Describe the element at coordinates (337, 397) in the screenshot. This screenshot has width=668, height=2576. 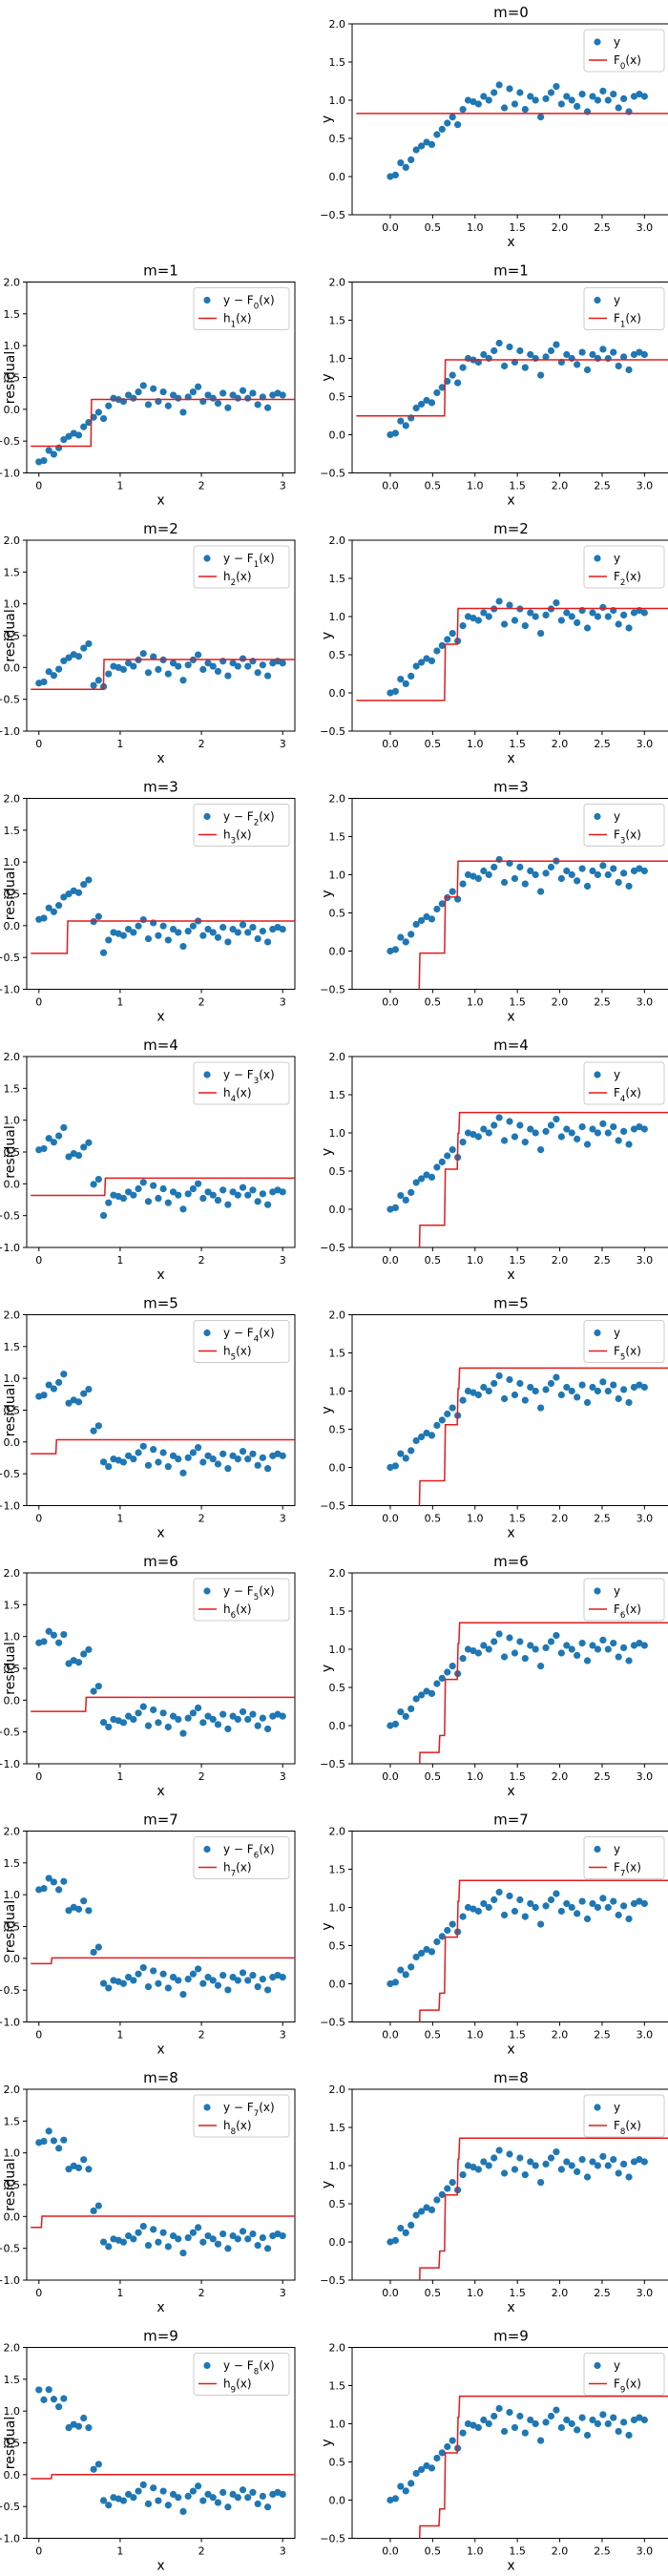
I see `y-tick-label: 0.5` at that location.